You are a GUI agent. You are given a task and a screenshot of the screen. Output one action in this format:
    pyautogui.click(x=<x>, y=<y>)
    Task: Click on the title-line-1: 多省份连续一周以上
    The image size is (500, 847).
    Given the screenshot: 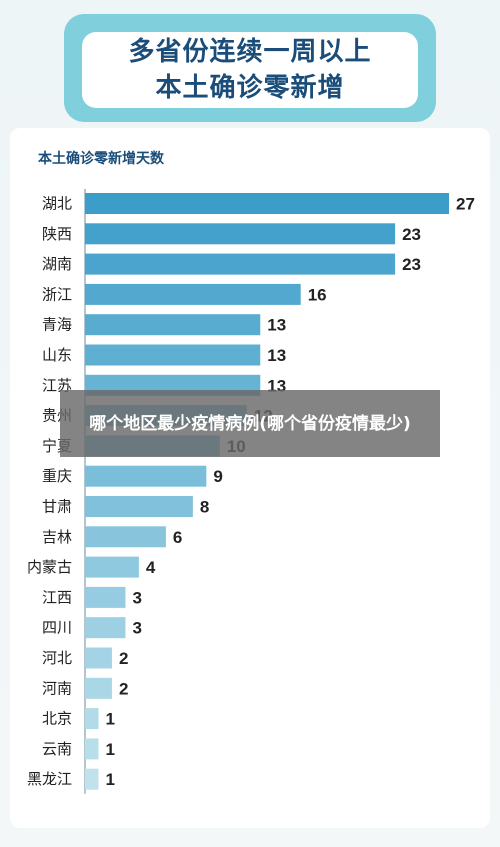 What is the action you would take?
    pyautogui.click(x=250, y=52)
    